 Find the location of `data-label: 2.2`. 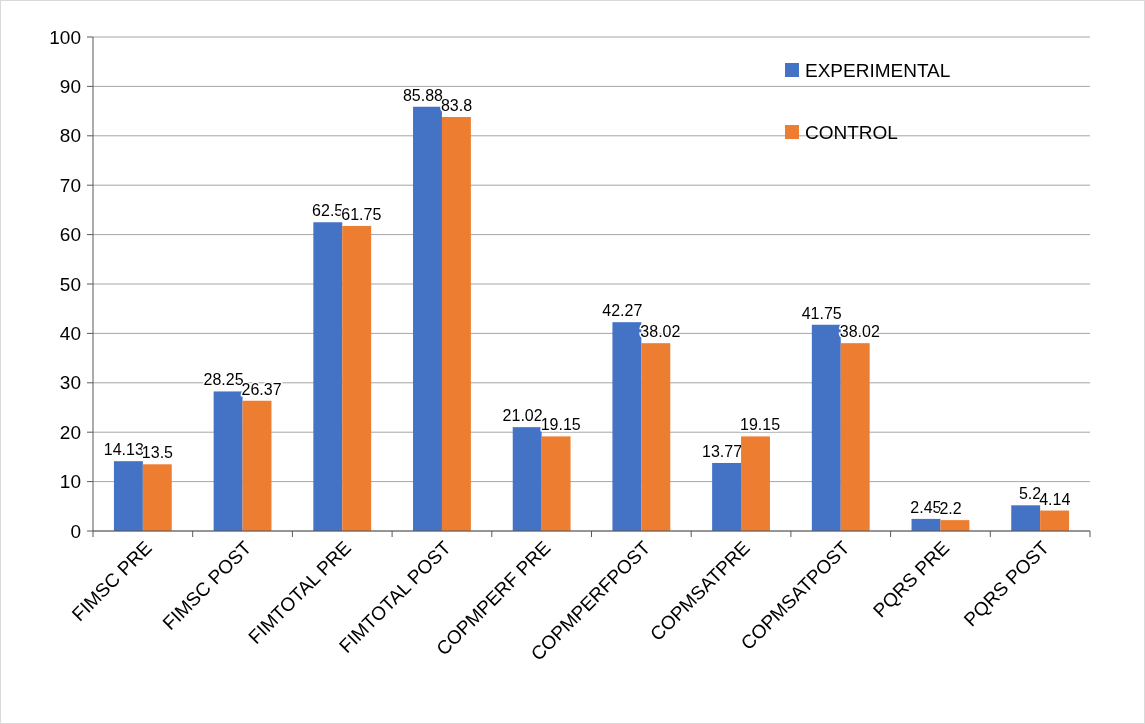

data-label: 2.2 is located at coordinates (950, 509).